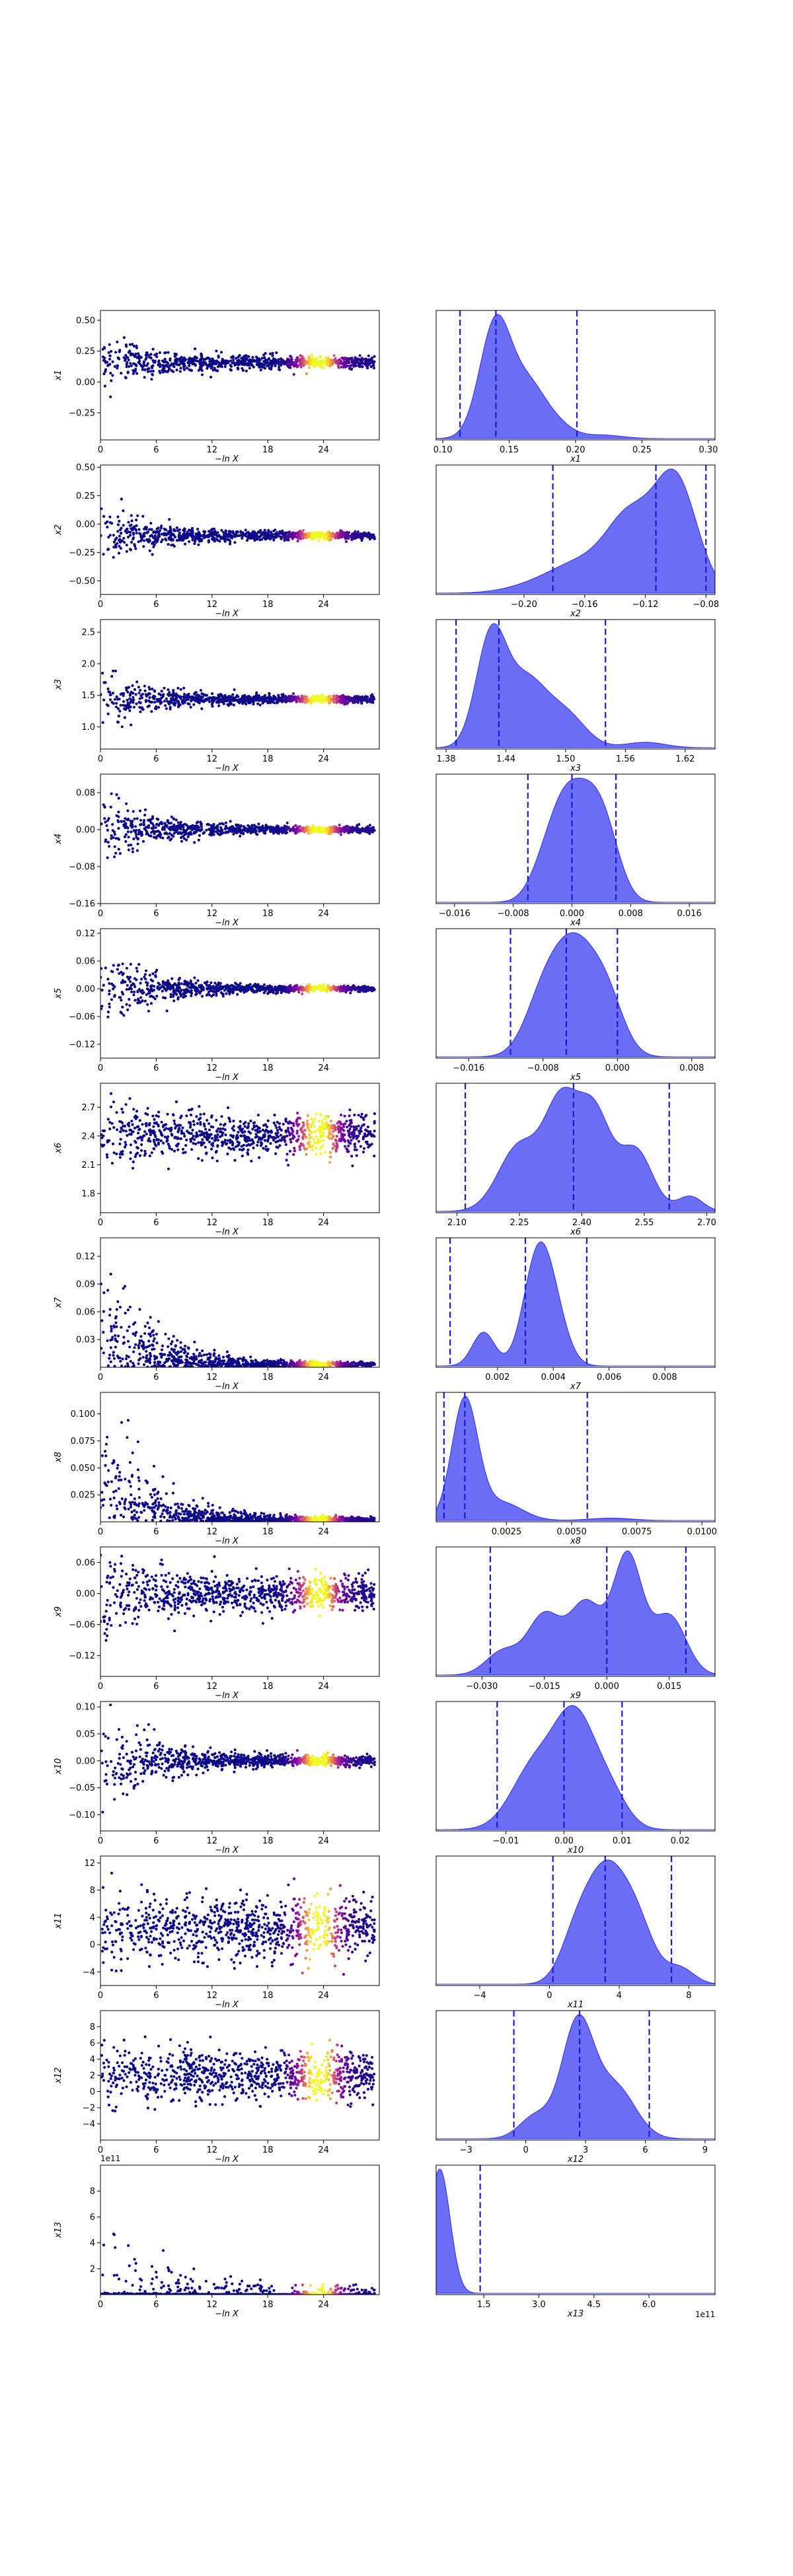 This screenshot has width=793, height=2576. What do you see at coordinates (575, 614) in the screenshot?
I see `x-axis-label: x2` at bounding box center [575, 614].